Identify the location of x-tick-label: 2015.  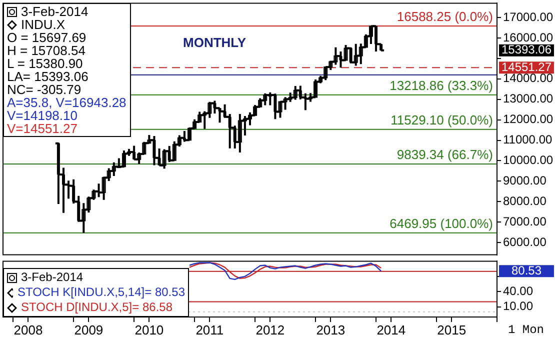
(451, 330).